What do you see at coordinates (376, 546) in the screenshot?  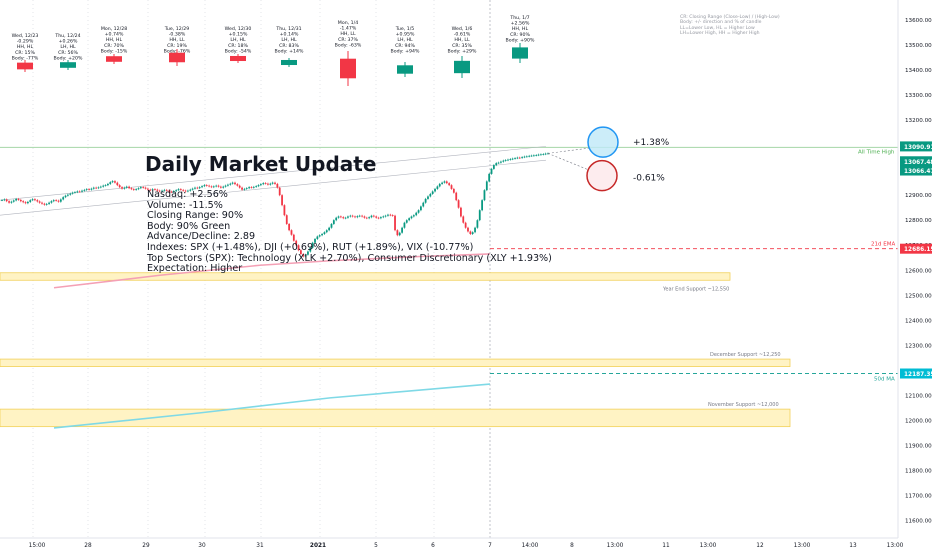 I see `time-tick-label: 5` at bounding box center [376, 546].